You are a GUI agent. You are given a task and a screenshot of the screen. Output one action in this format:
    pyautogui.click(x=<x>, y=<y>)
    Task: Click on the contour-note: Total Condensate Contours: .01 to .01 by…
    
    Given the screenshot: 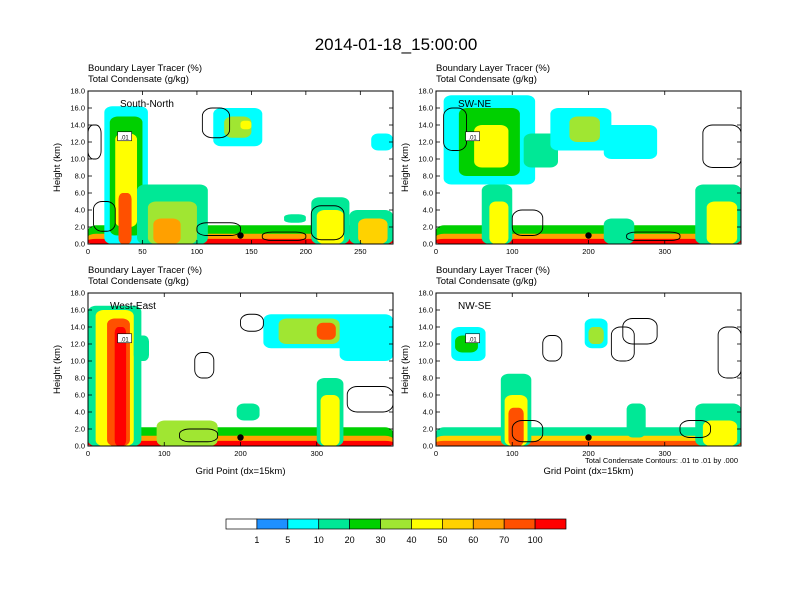 What is the action you would take?
    pyautogui.click(x=661, y=460)
    